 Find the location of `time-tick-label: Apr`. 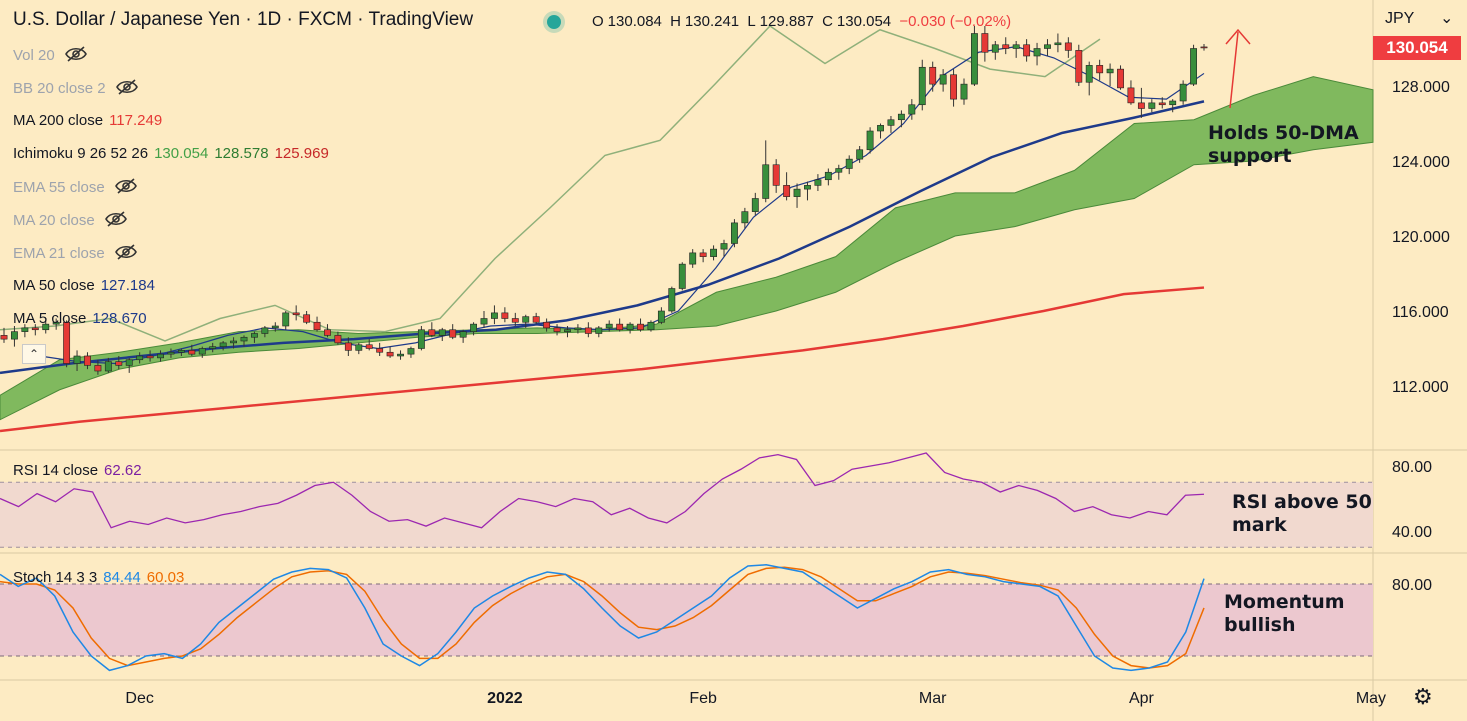

time-tick-label: Apr is located at coordinates (1142, 698).